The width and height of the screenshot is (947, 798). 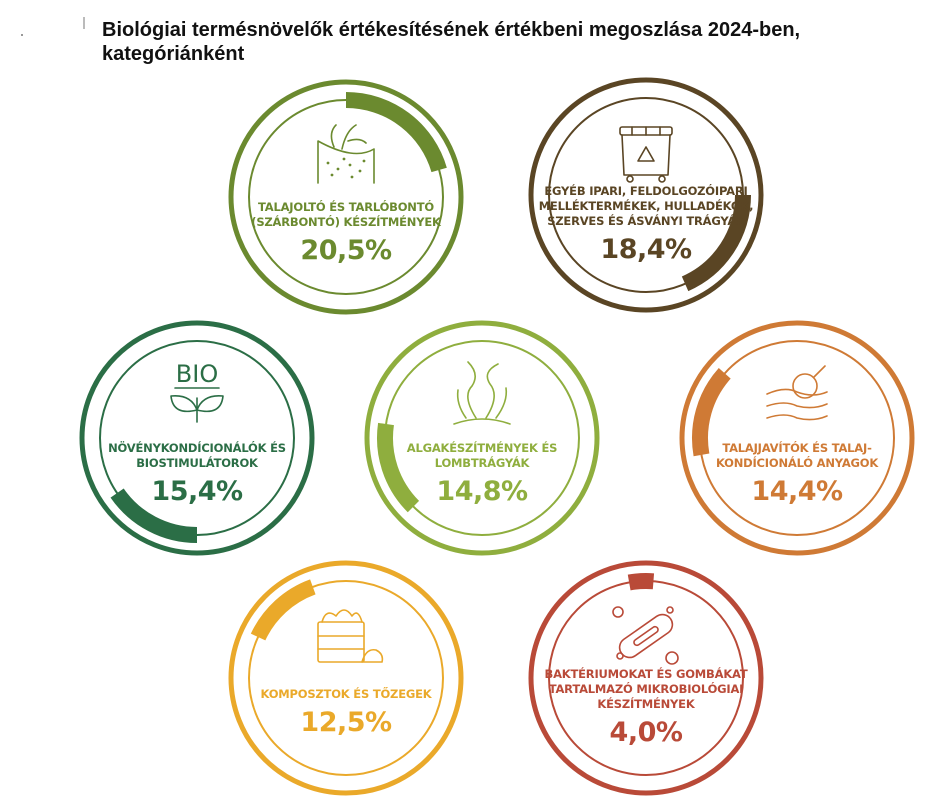 I want to click on value-label: 14,8%, so click(x=482, y=491).